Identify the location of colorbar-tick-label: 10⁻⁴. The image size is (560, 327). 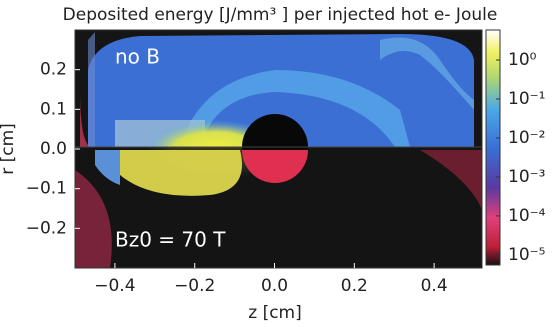
(527, 216).